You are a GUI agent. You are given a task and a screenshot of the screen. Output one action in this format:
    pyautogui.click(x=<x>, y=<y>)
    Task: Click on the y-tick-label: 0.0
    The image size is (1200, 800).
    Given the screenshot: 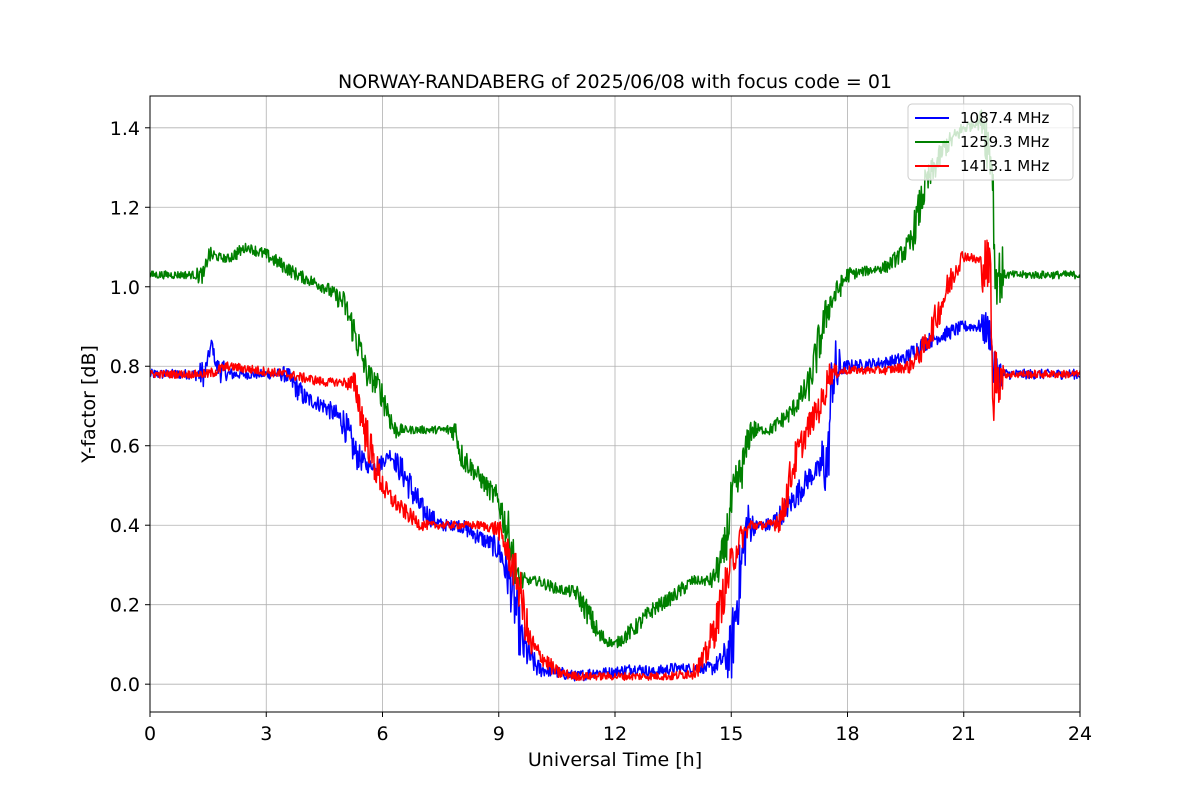 What is the action you would take?
    pyautogui.click(x=125, y=685)
    